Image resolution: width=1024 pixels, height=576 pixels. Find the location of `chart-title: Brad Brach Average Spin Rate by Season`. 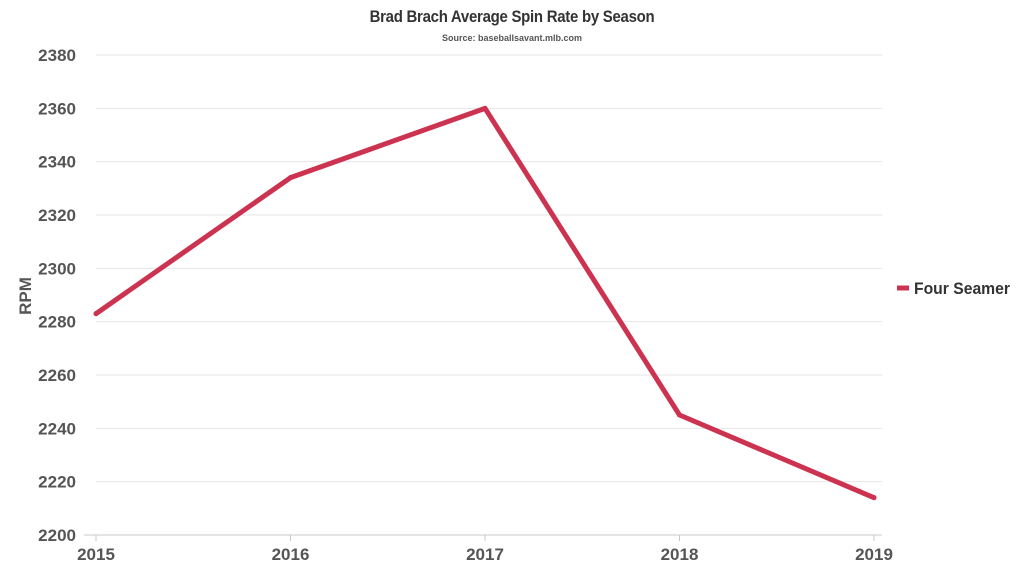

chart-title: Brad Brach Average Spin Rate by Season is located at coordinates (512, 16).